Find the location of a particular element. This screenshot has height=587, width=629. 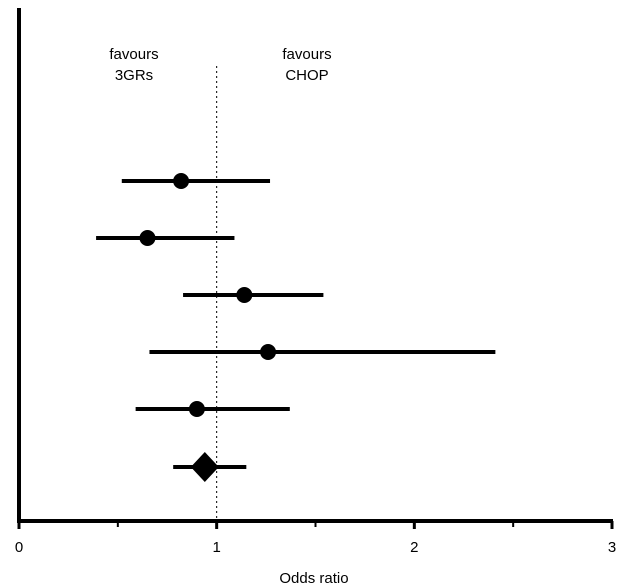

x-axis-label: Odds ratio is located at coordinates (313, 578).